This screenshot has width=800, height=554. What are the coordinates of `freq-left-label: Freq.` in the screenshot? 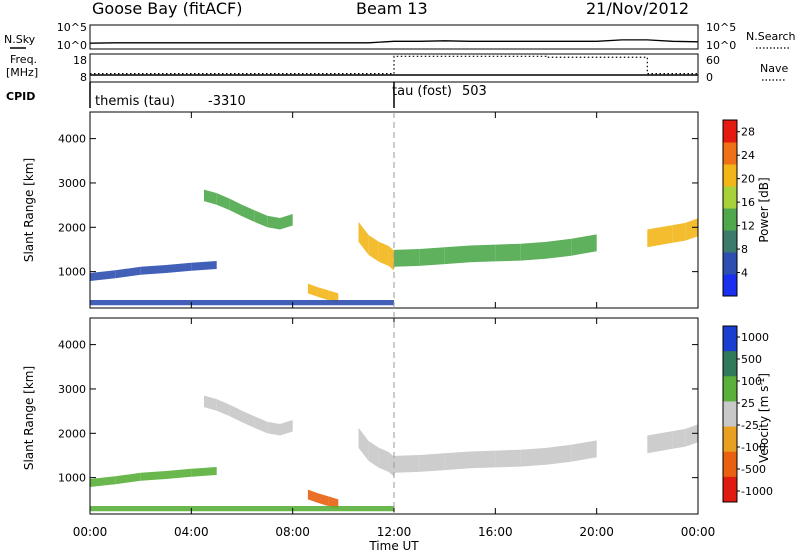 It's located at (23, 59).